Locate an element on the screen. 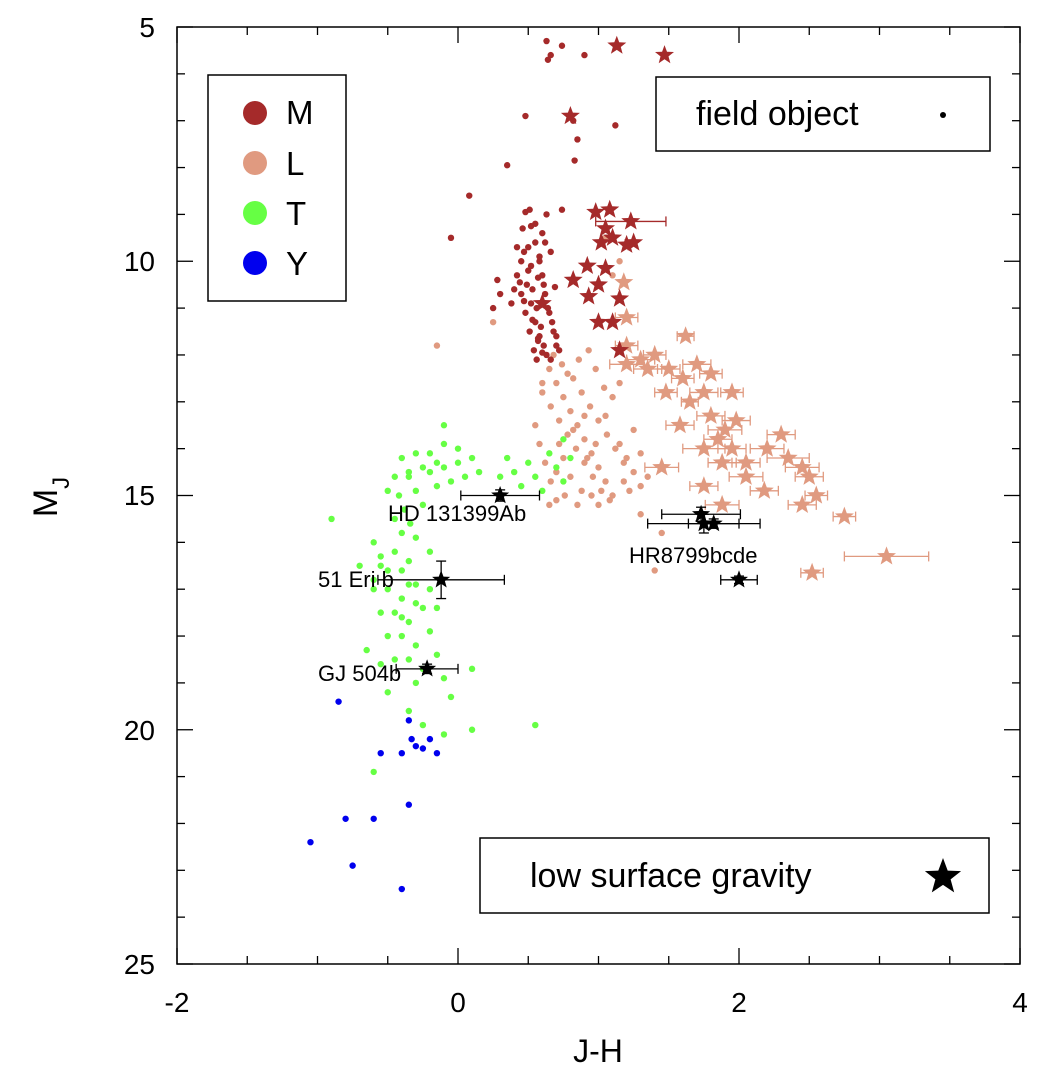 This screenshot has height=1077, width=1064. legend-field-object-marker is located at coordinates (943, 115).